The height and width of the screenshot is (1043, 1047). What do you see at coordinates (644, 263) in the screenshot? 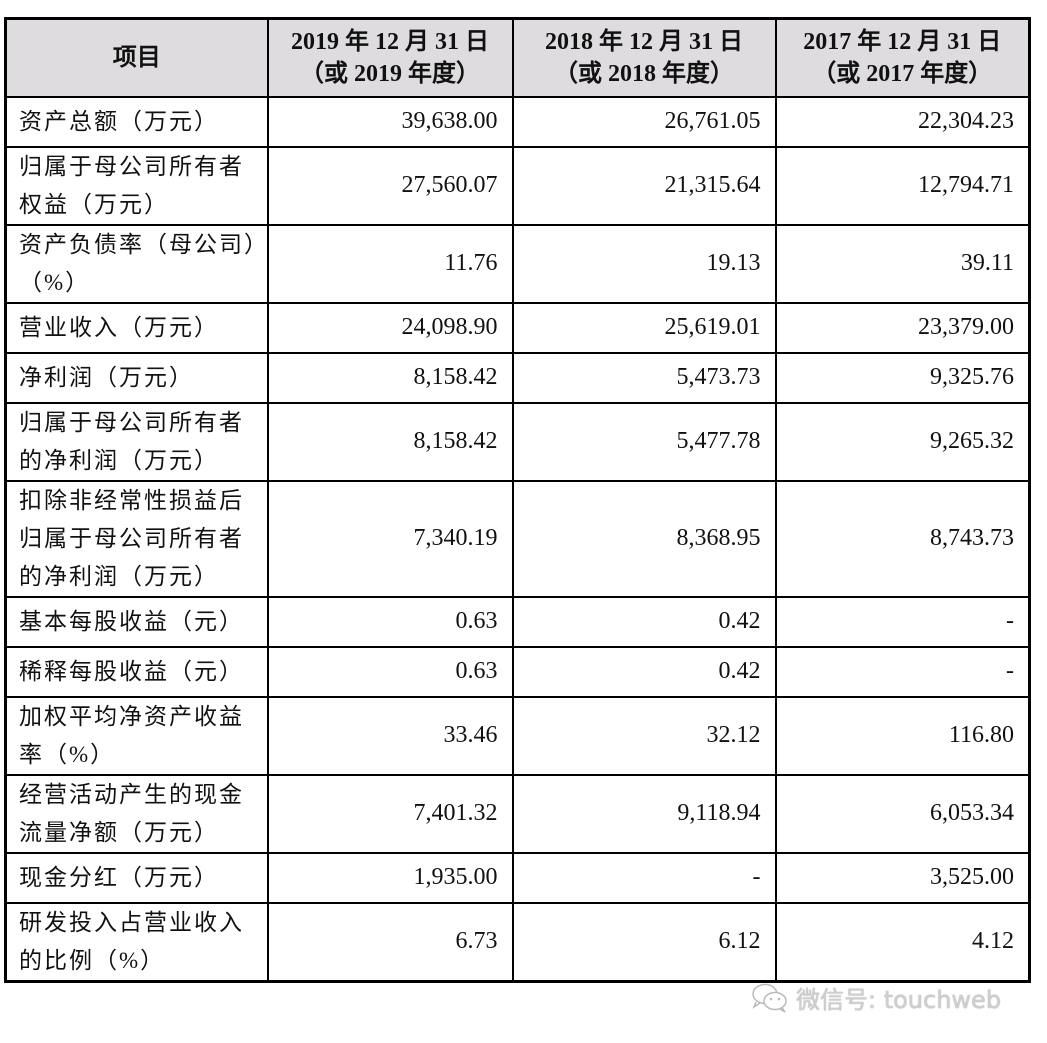
I see `cell-value-2018: 19.13` at bounding box center [644, 263].